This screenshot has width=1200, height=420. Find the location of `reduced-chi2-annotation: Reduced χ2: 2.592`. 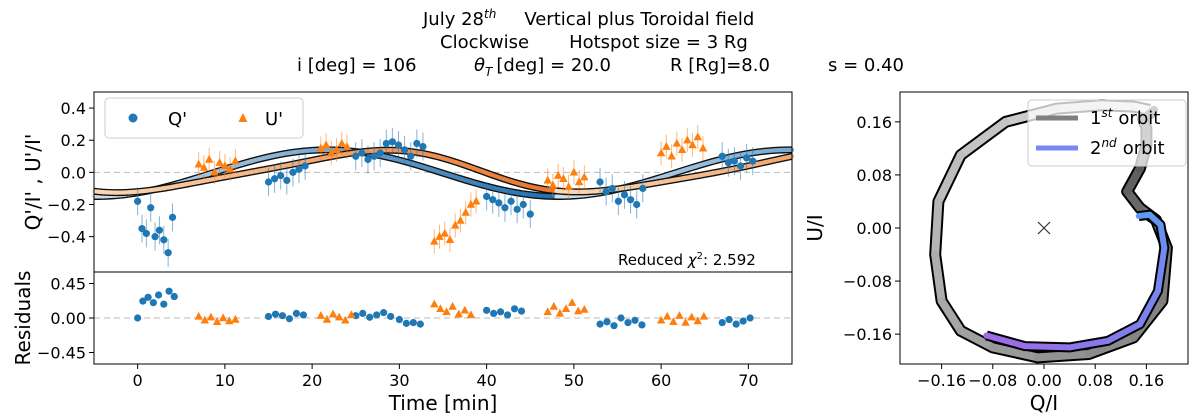

reduced-chi2-annotation: Reduced χ2: 2.592 is located at coordinates (687, 260).